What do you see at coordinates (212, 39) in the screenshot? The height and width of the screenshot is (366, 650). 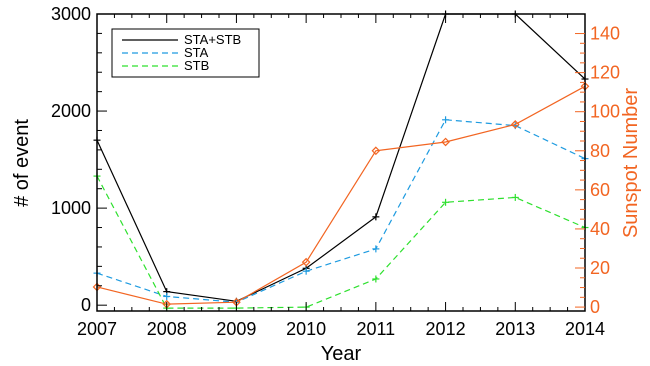 I see `legend-label: STA+STB` at bounding box center [212, 39].